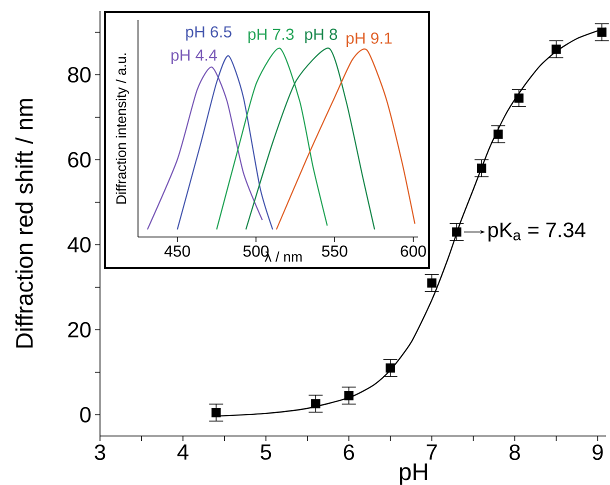 The height and width of the screenshot is (485, 610). Describe the element at coordinates (24, 223) in the screenshot. I see `y-axis-title: Diffraction red shift / nm` at that location.